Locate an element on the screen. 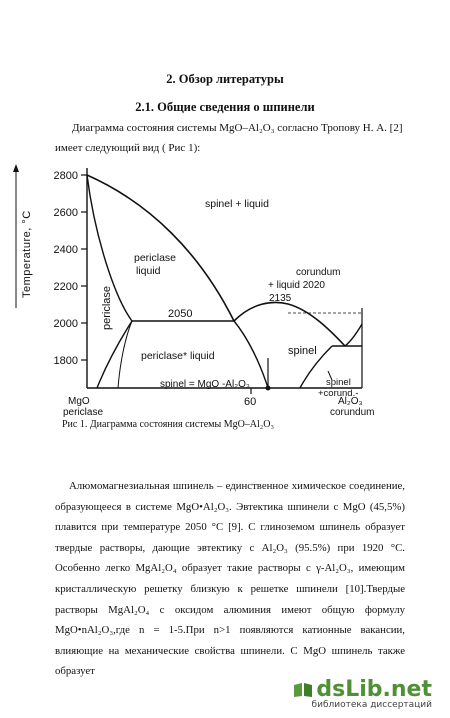 Image resolution: width=450 pixels, height=718 pixels. label-2050: 2050 is located at coordinates (180, 314).